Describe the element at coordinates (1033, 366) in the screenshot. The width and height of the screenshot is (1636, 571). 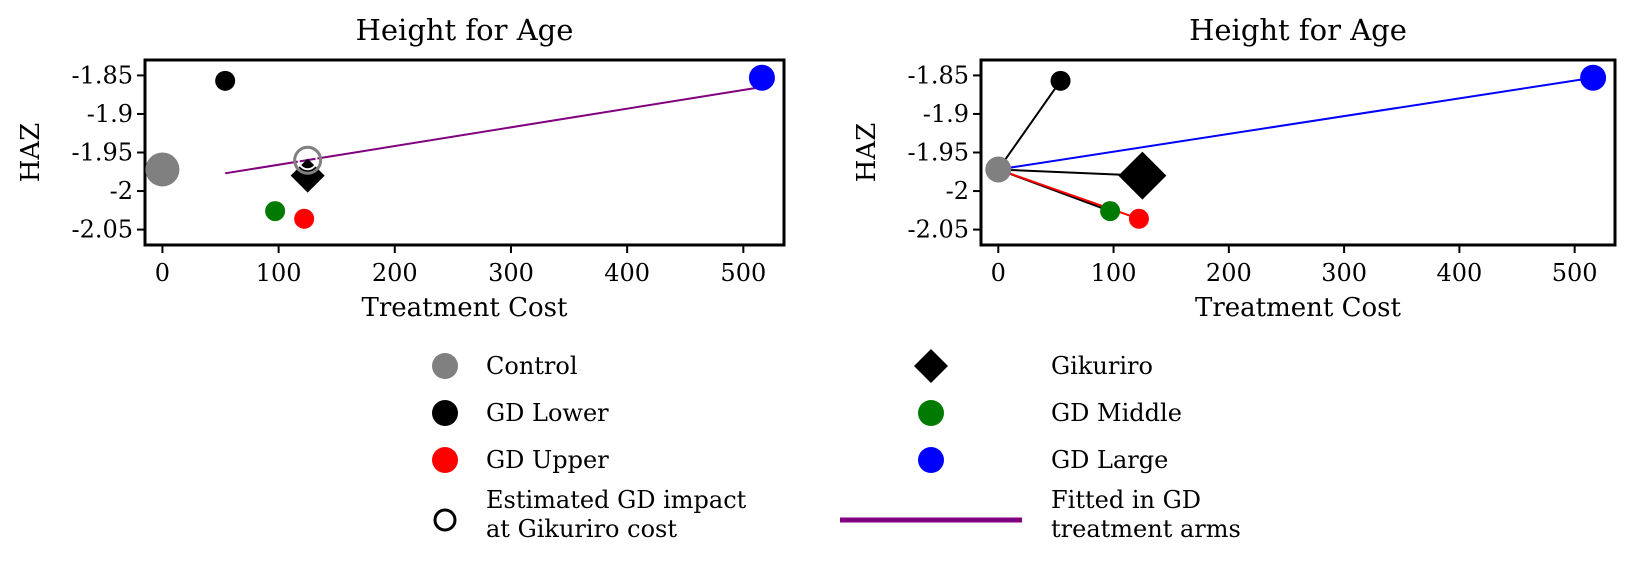
I see `legend-item-gikuriro: Gikuriro` at that location.